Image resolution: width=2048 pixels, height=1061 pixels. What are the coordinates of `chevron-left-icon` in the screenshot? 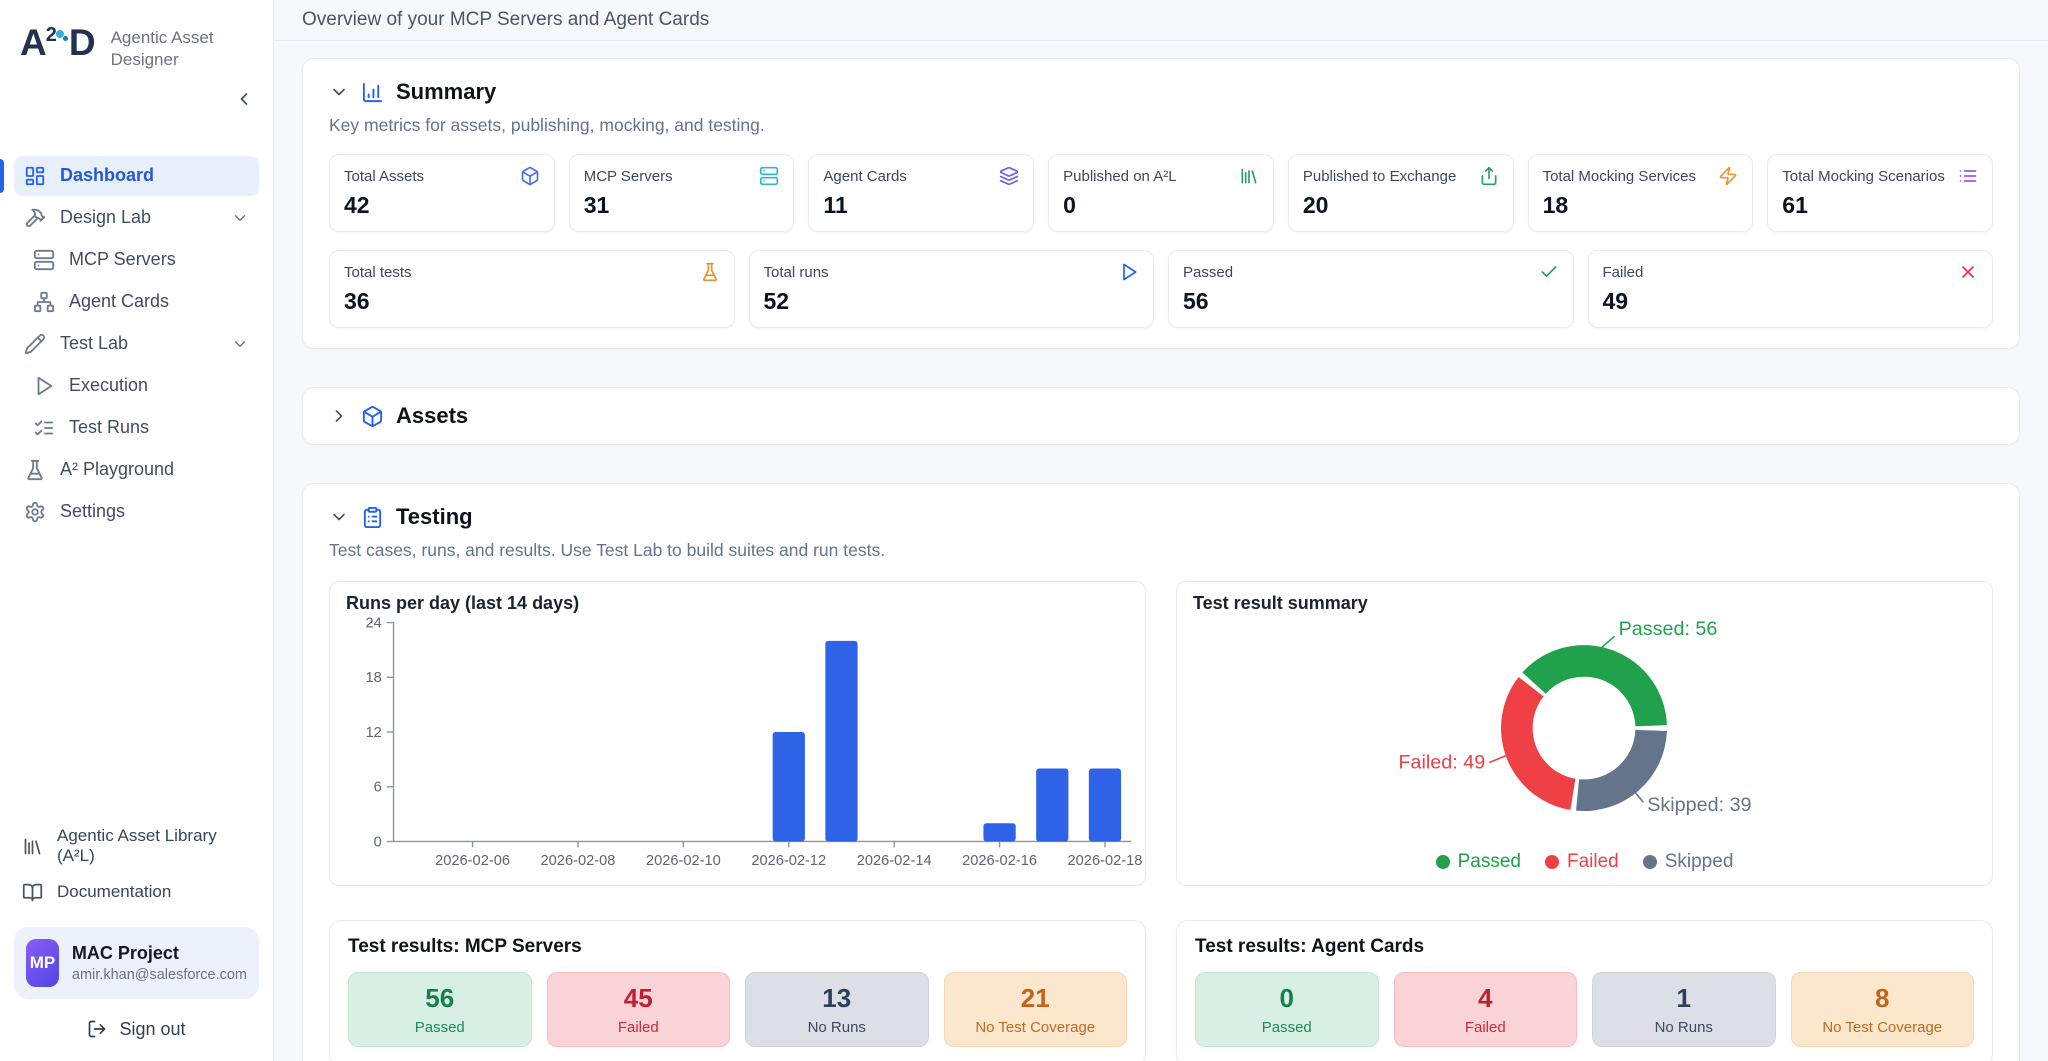 It's located at (244, 102).